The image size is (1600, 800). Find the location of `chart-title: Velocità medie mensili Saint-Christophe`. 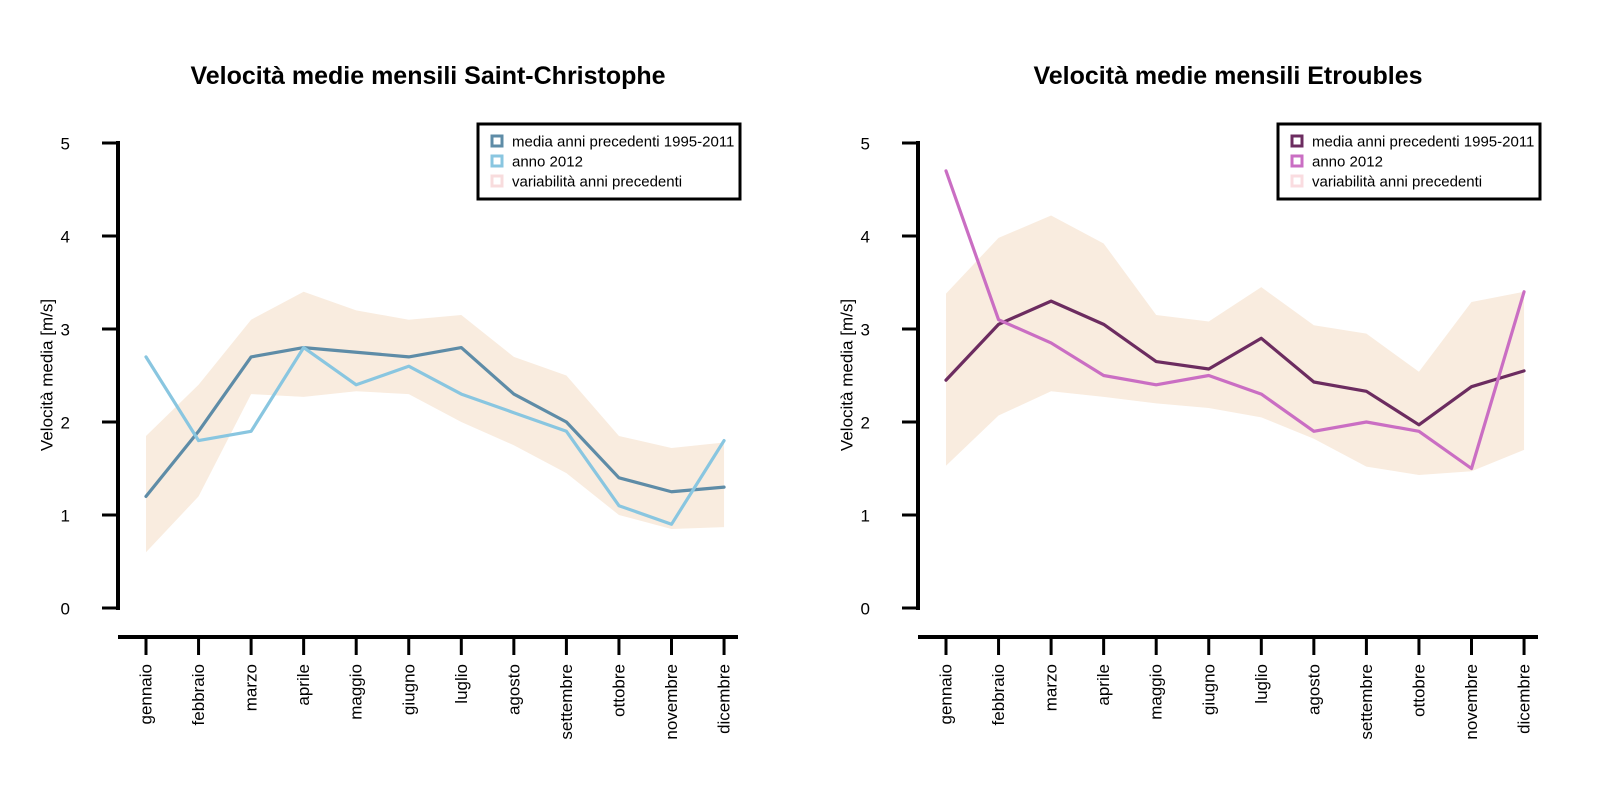

chart-title: Velocità medie mensili Saint-Christophe is located at coordinates (427, 76).